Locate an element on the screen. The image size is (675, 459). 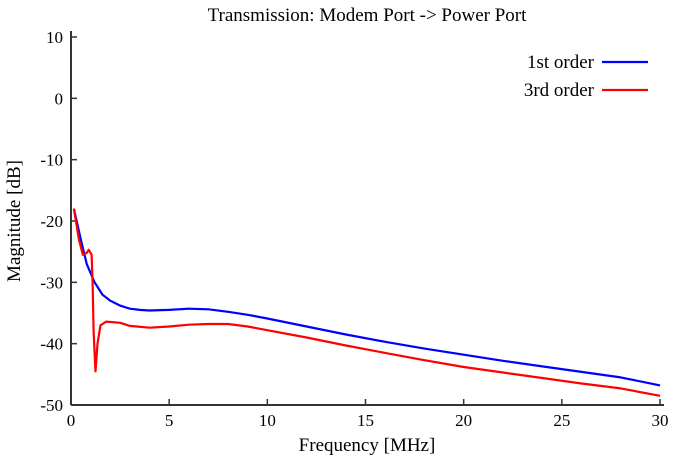
y-tick-label: 0 is located at coordinates (59, 98).